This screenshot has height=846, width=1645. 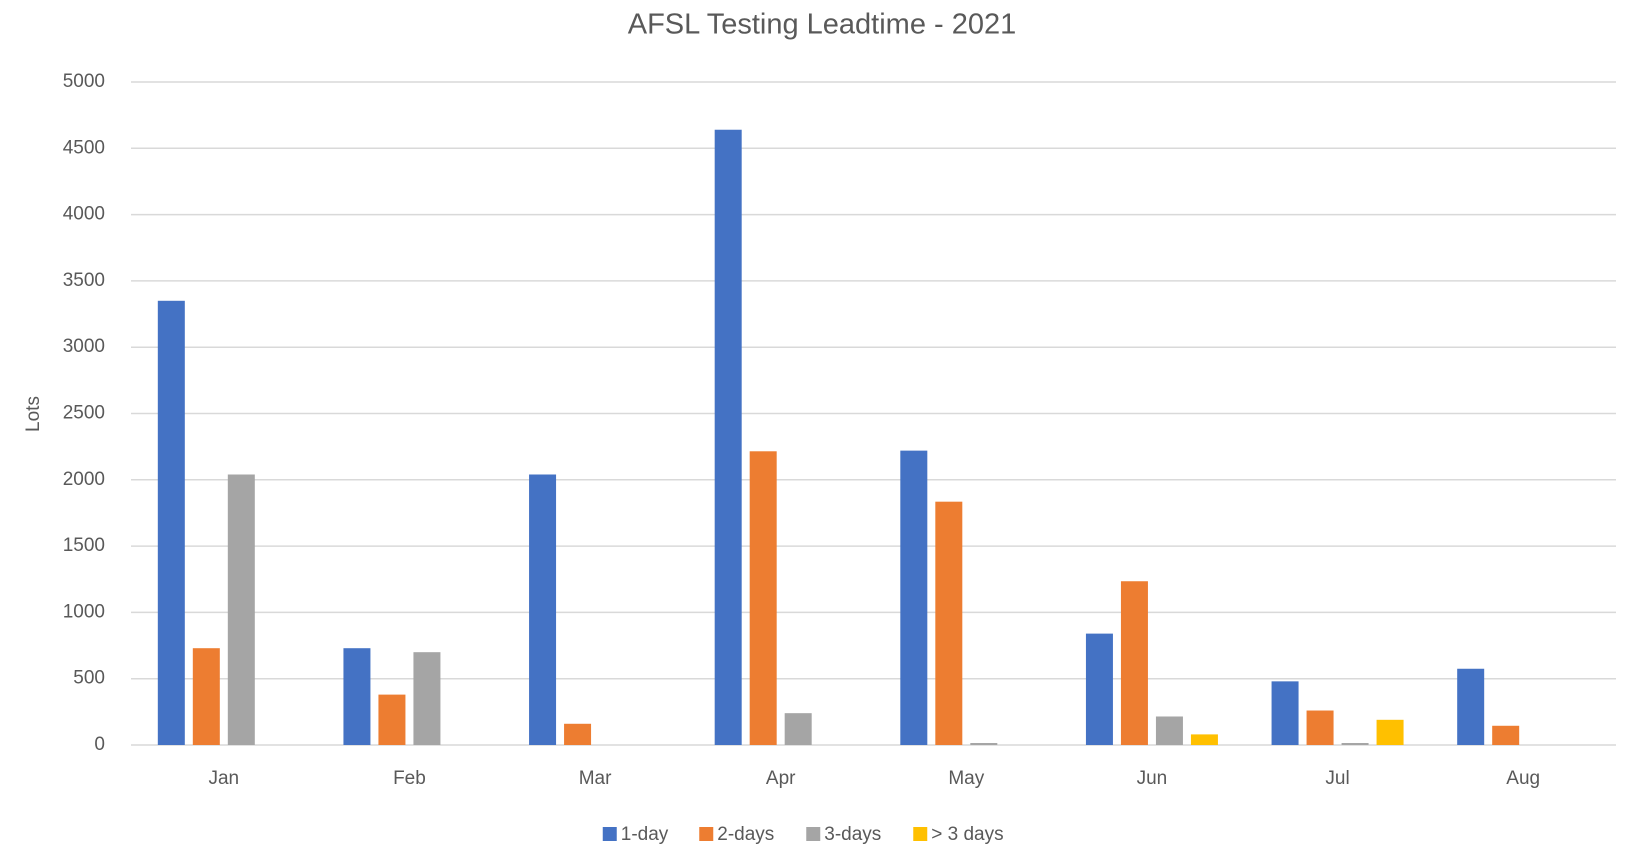 What do you see at coordinates (781, 778) in the screenshot?
I see `x-tick-label: Apr` at bounding box center [781, 778].